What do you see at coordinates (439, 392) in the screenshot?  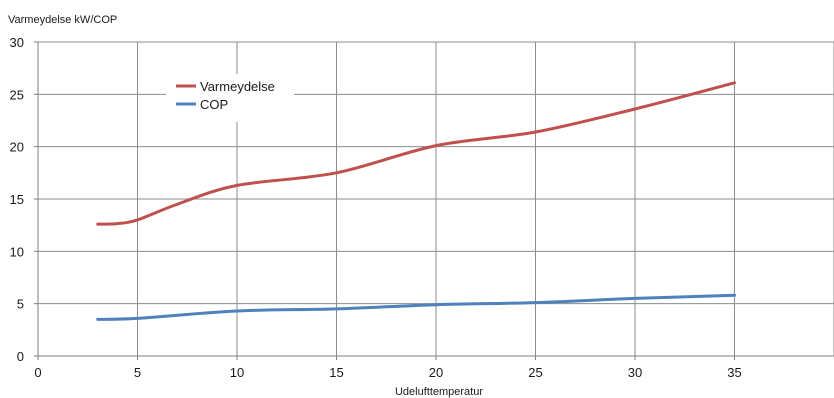 I see `x-axis-title: Udelufttemperatur` at bounding box center [439, 392].